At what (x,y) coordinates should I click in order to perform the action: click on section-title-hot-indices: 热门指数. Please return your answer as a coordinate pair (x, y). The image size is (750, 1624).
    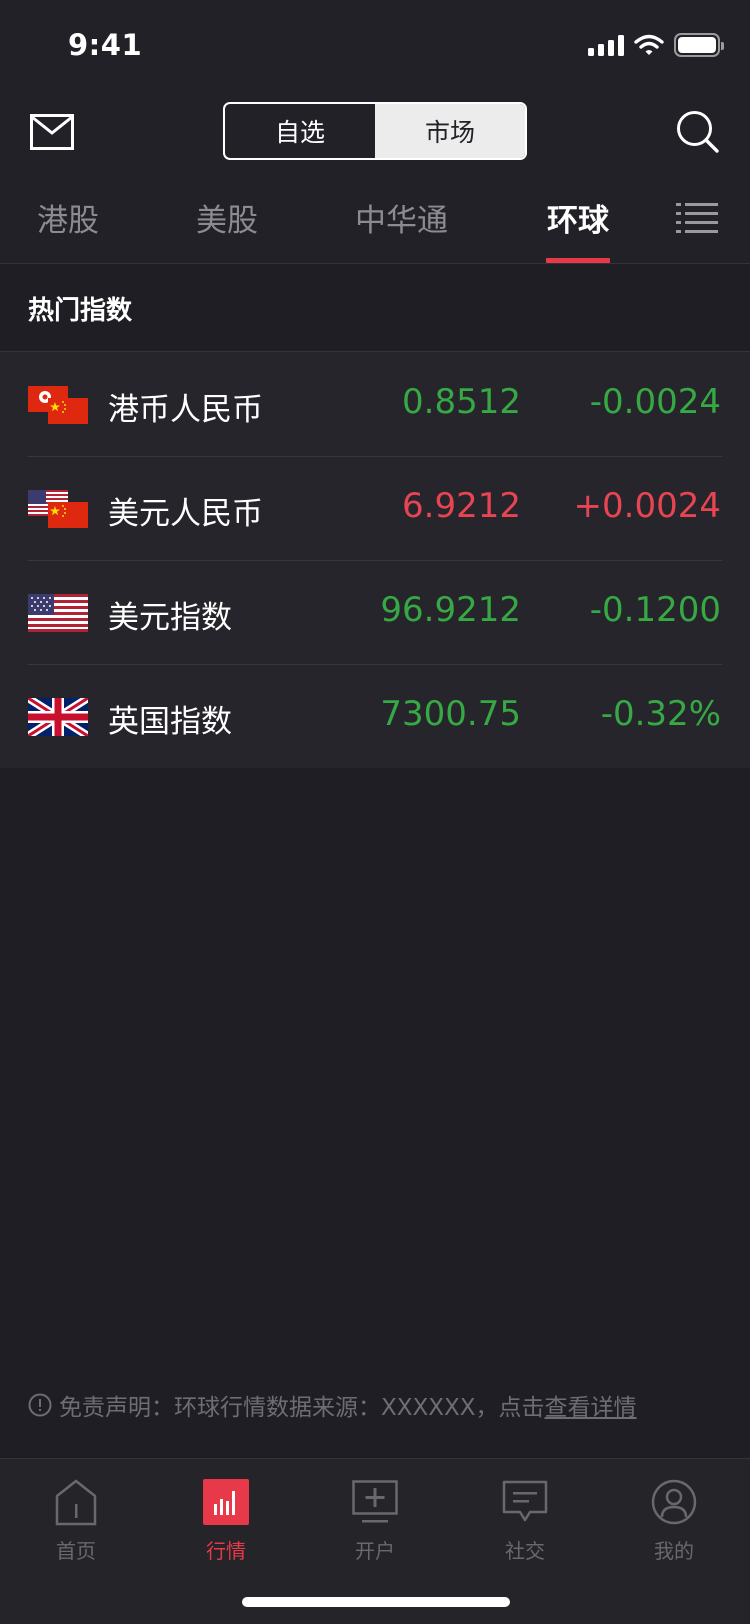
    Looking at the image, I should click on (80, 311).